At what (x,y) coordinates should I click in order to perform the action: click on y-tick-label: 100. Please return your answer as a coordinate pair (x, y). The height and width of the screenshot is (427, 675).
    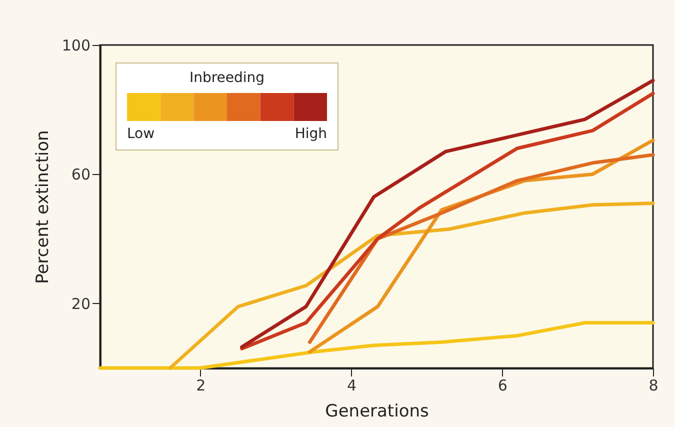
    Looking at the image, I should click on (76, 45).